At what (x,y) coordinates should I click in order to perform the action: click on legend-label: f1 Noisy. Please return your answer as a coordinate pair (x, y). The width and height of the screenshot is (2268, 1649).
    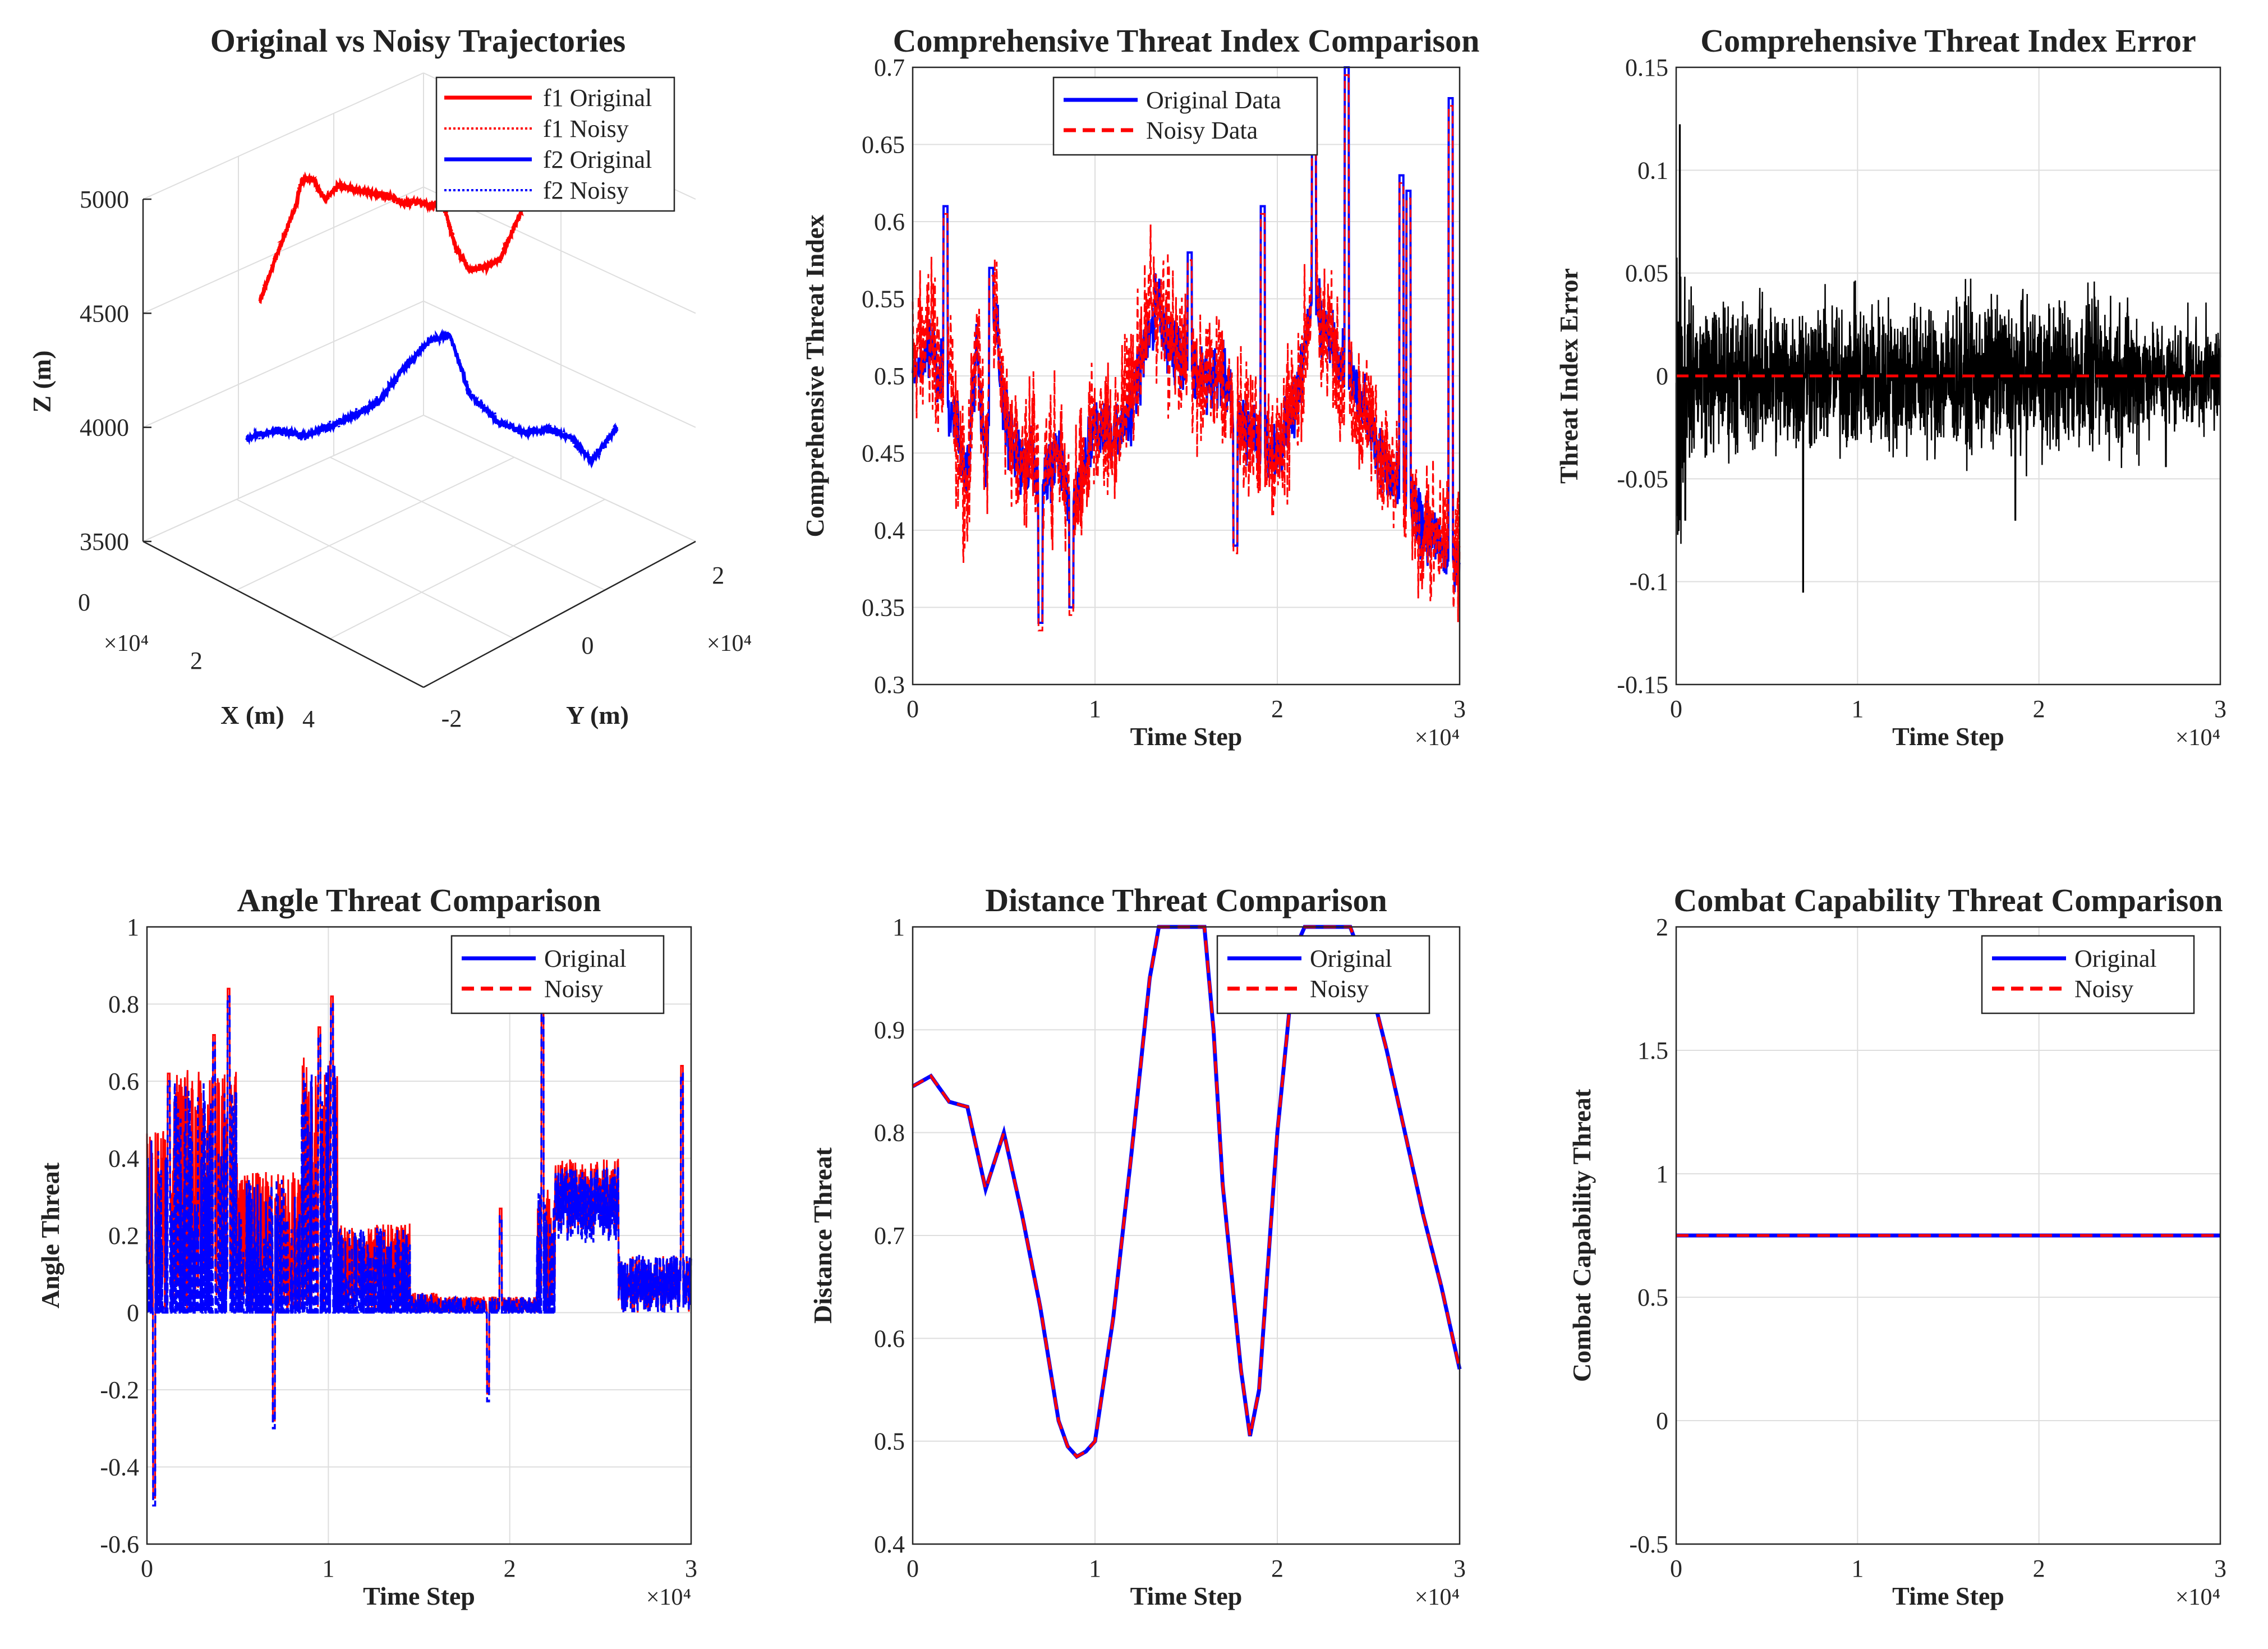
    Looking at the image, I should click on (586, 129).